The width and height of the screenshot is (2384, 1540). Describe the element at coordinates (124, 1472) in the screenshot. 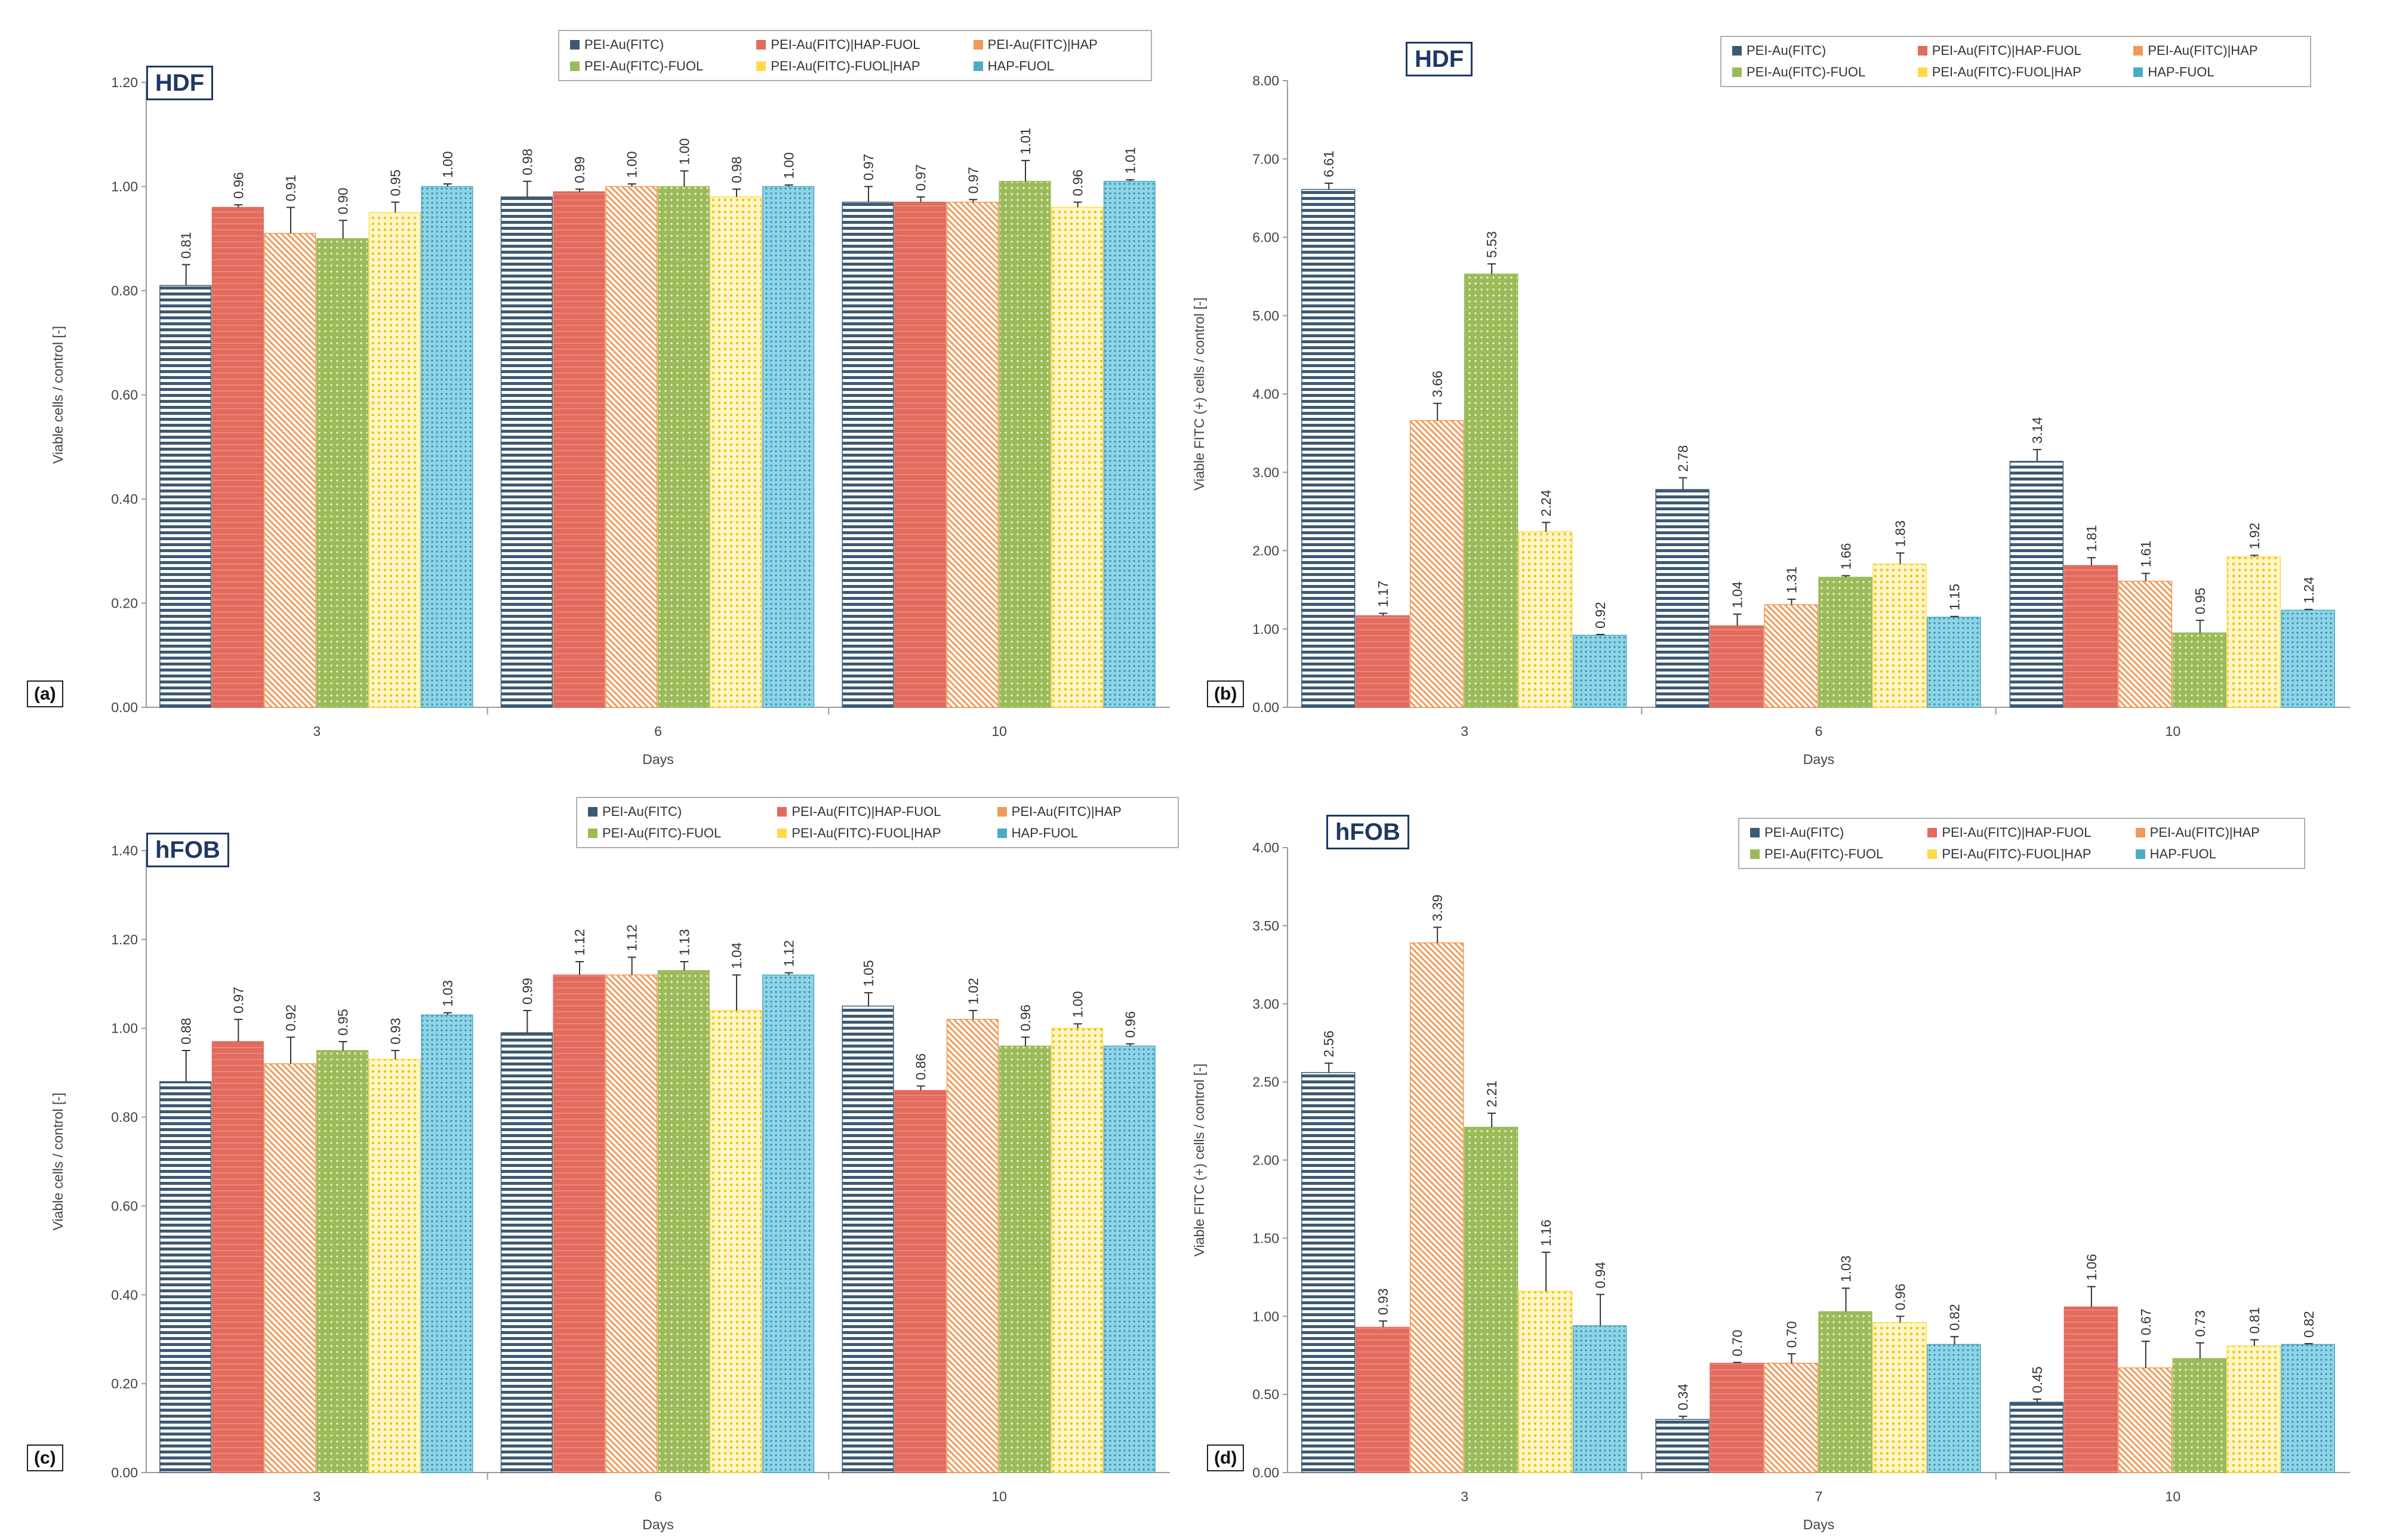

I see `y-tick-label: 0.00` at that location.